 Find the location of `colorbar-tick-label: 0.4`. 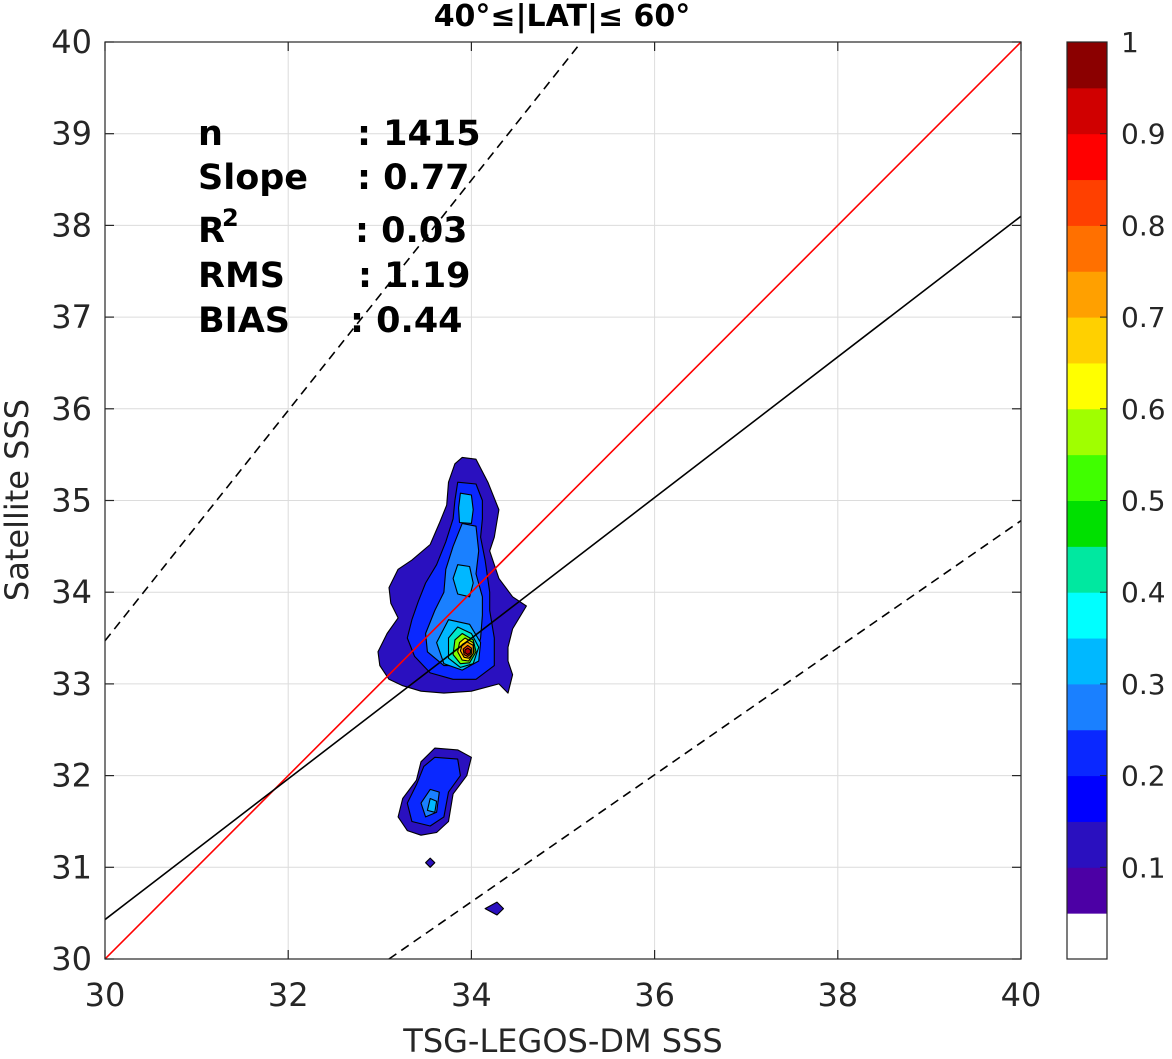

colorbar-tick-label: 0.4 is located at coordinates (1143, 592).